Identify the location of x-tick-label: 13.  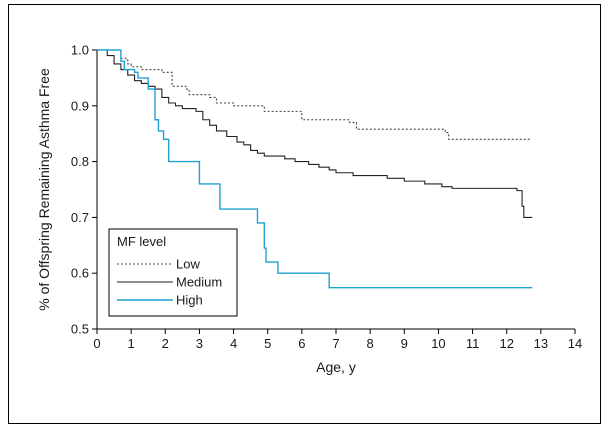
(541, 343).